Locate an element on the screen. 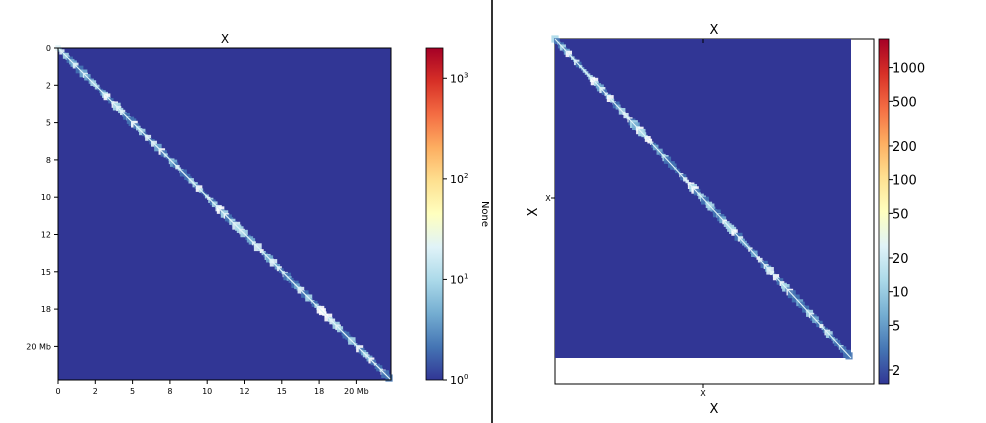 This screenshot has width=986, height=423. left-colorbar-tick-label: 10¹ is located at coordinates (459, 279).